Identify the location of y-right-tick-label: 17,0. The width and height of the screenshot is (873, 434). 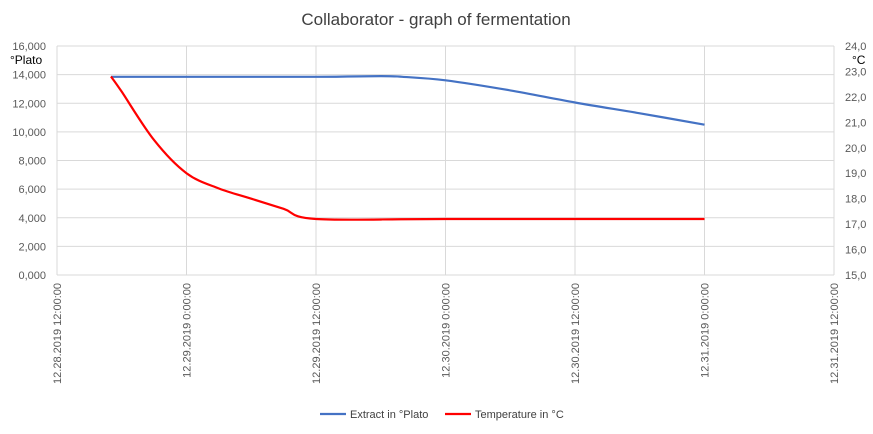
(855, 225).